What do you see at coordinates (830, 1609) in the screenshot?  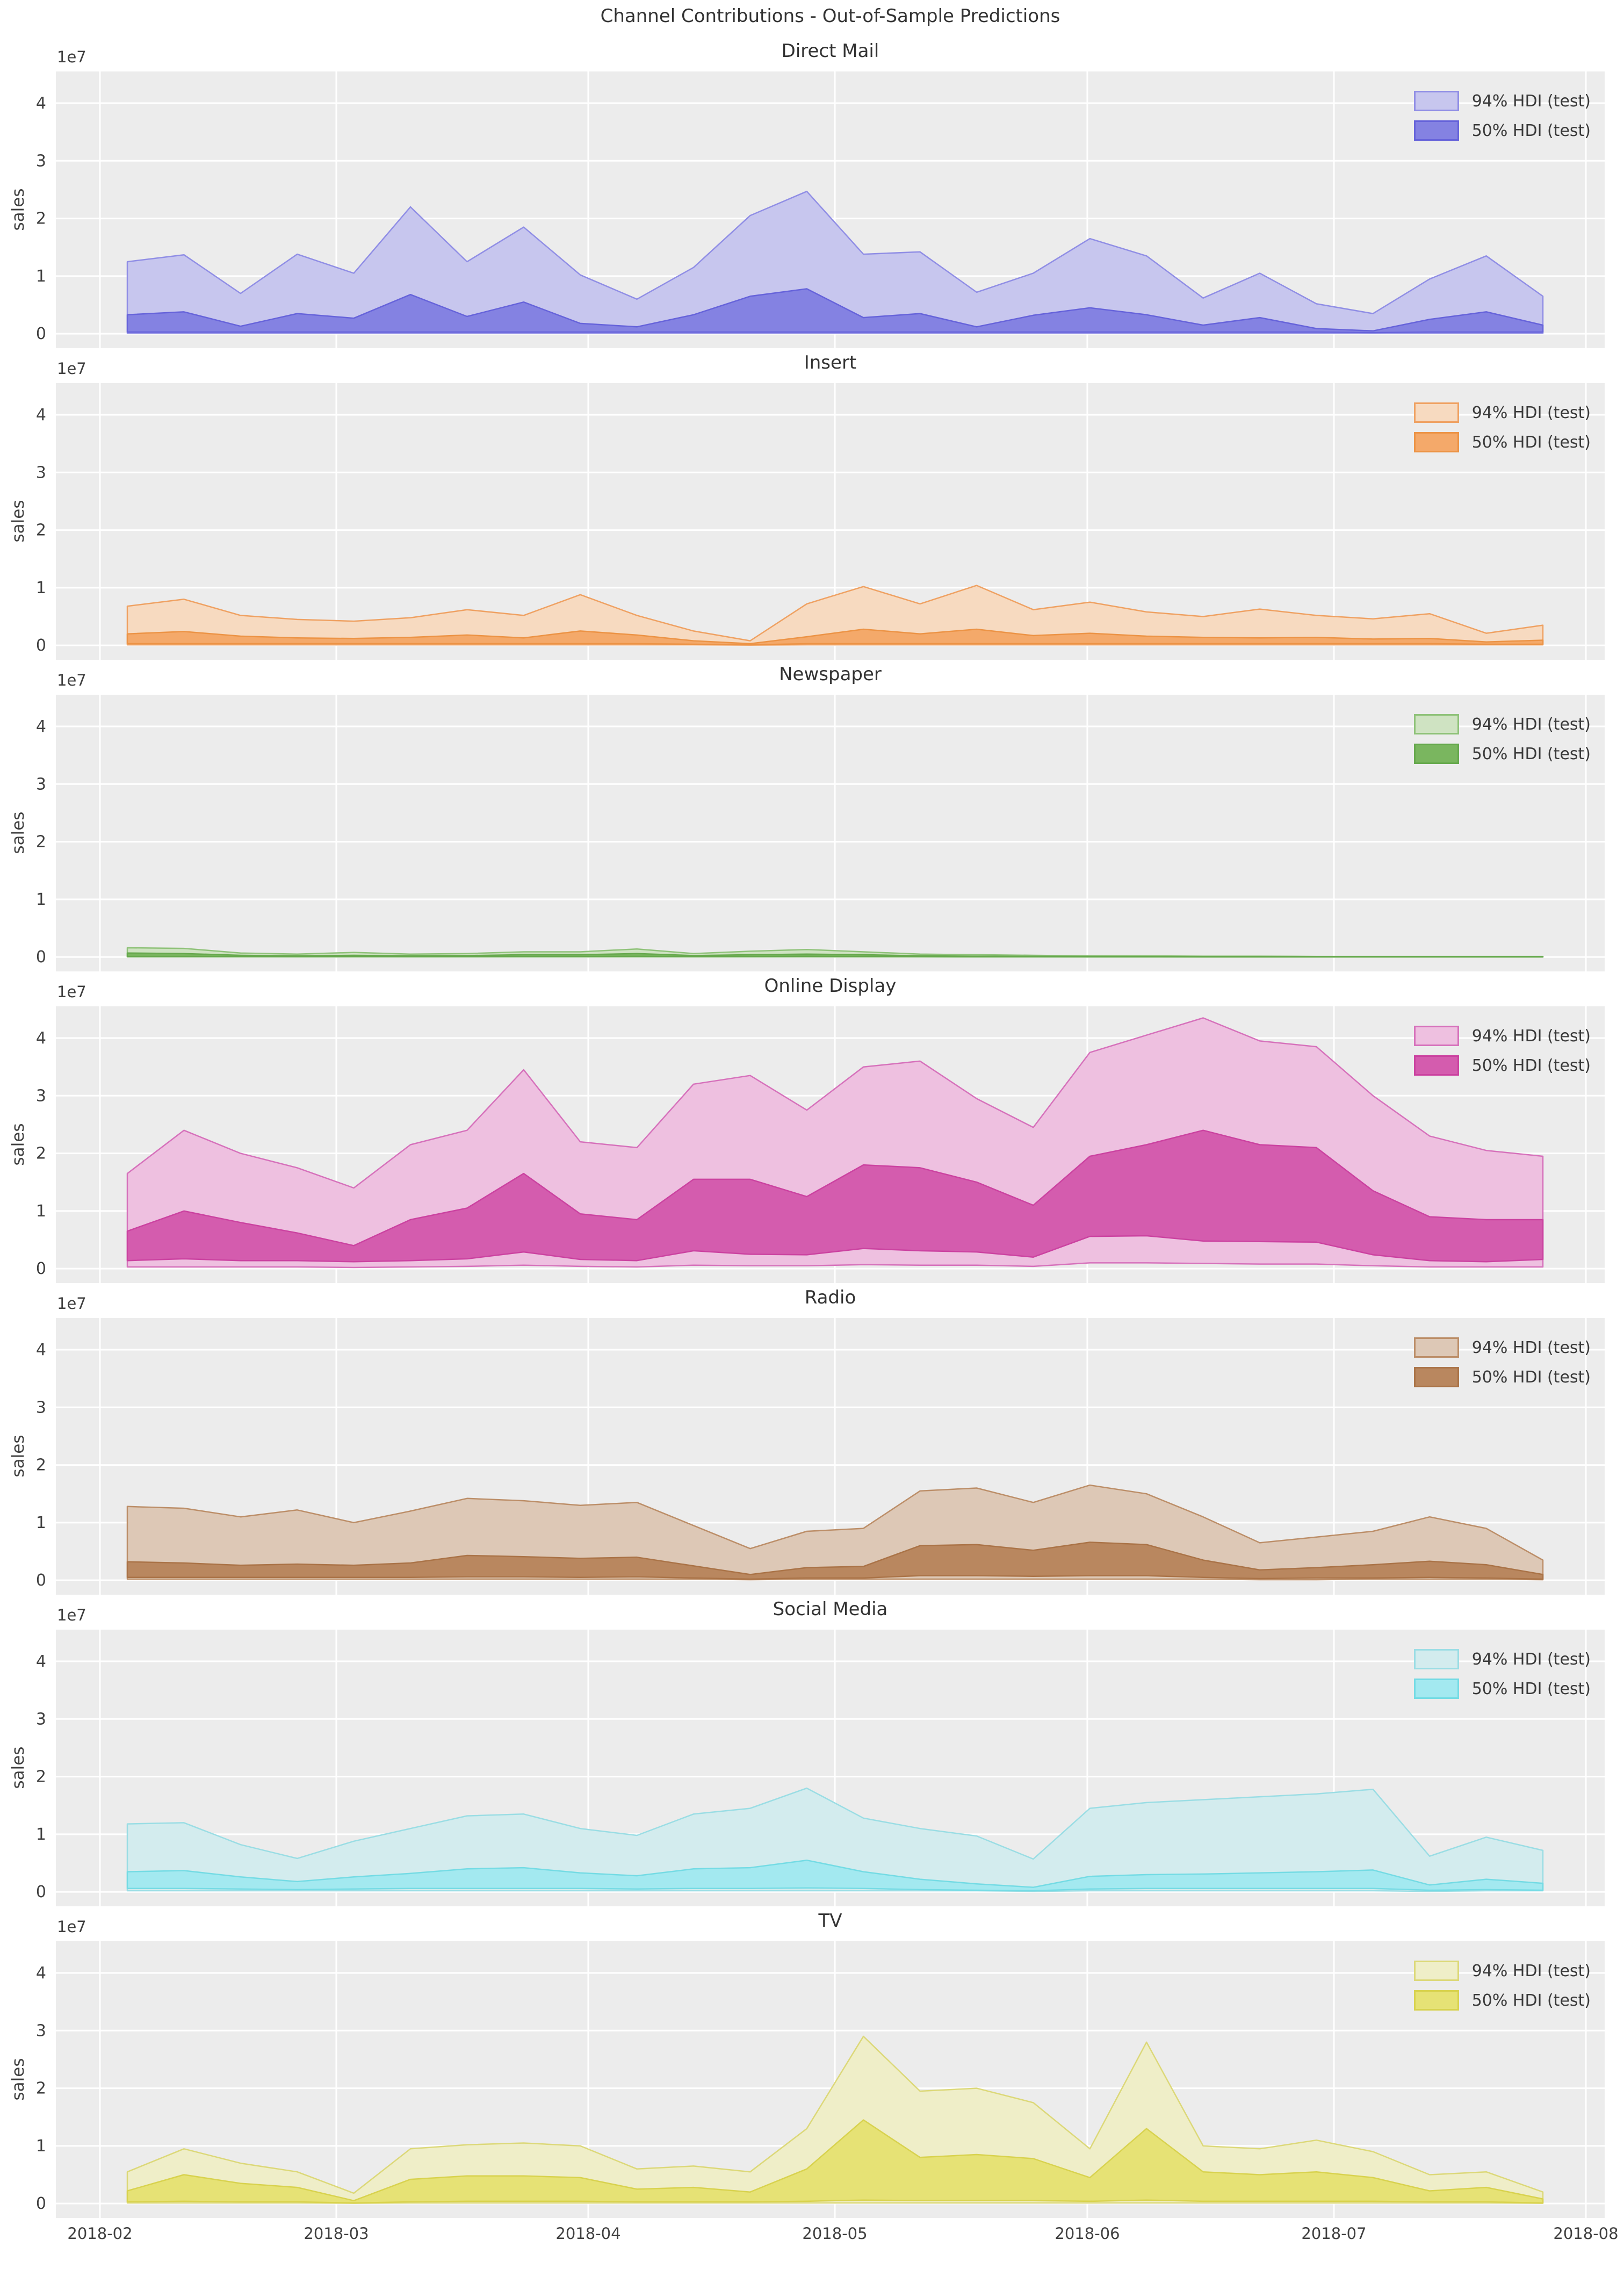 I see `subplot-title: Social Media` at bounding box center [830, 1609].